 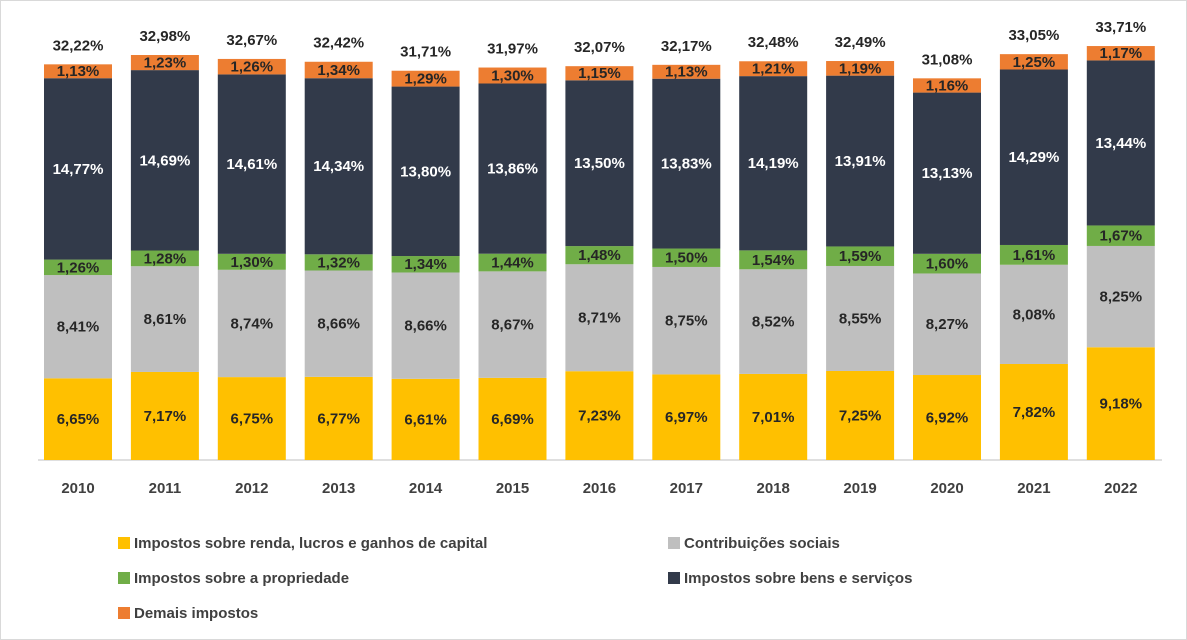 I want to click on x-tick-label: 2015, so click(x=512, y=488).